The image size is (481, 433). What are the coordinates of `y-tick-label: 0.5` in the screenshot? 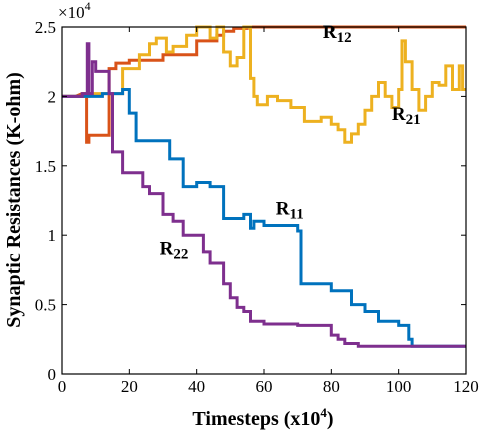 It's located at (45, 305).